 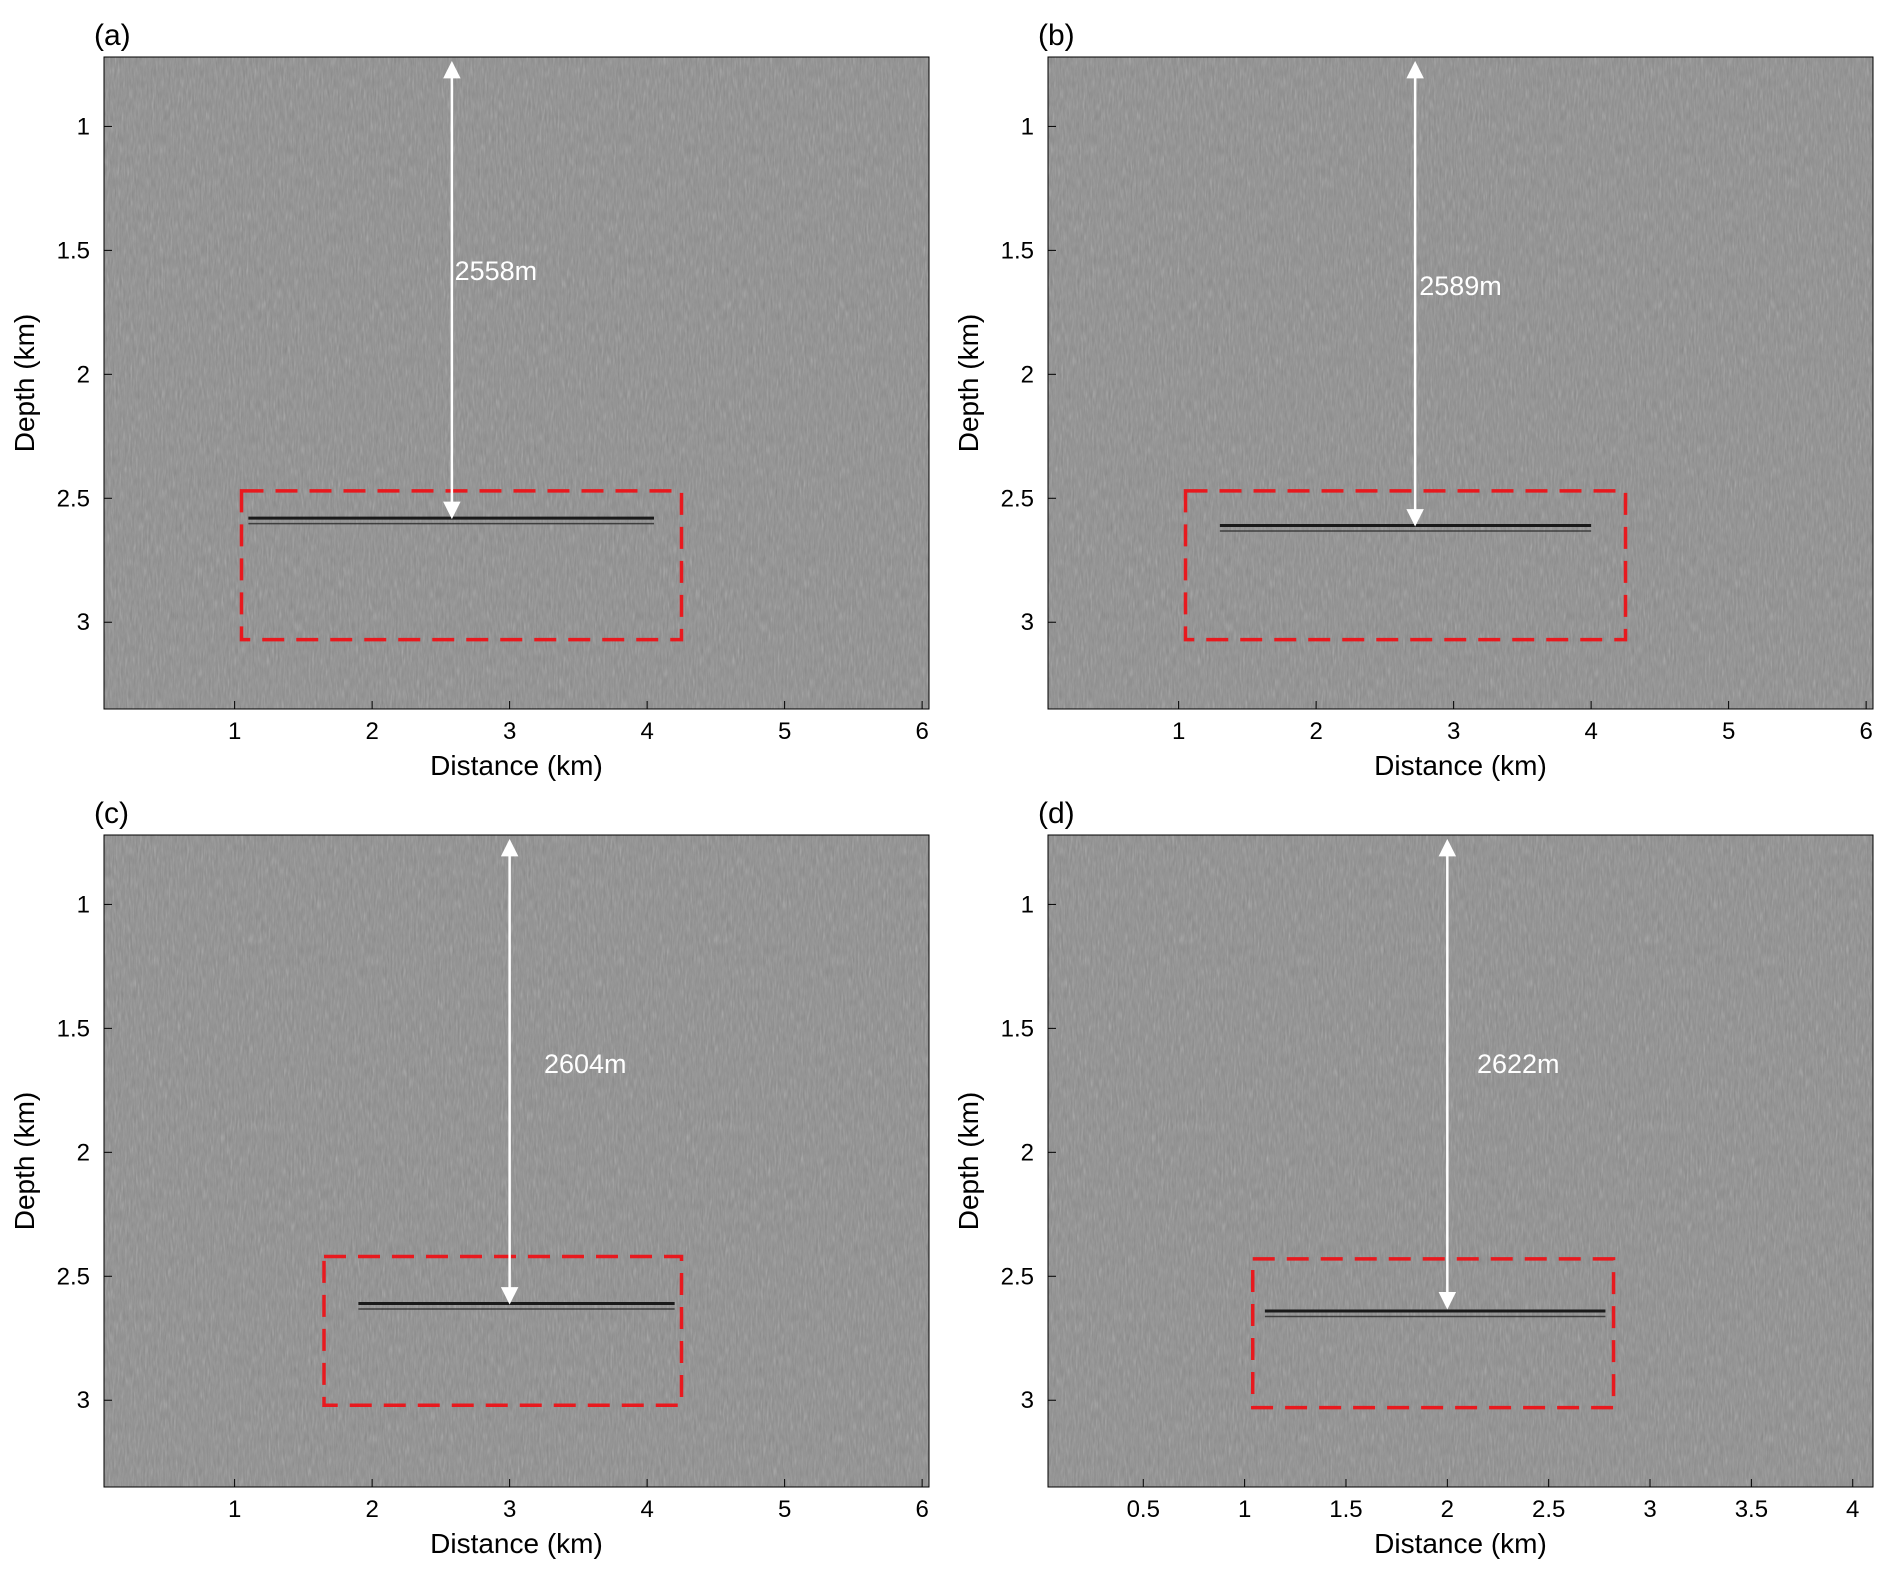 What do you see at coordinates (1460, 286) in the screenshot?
I see `depth-annotation: 2589m` at bounding box center [1460, 286].